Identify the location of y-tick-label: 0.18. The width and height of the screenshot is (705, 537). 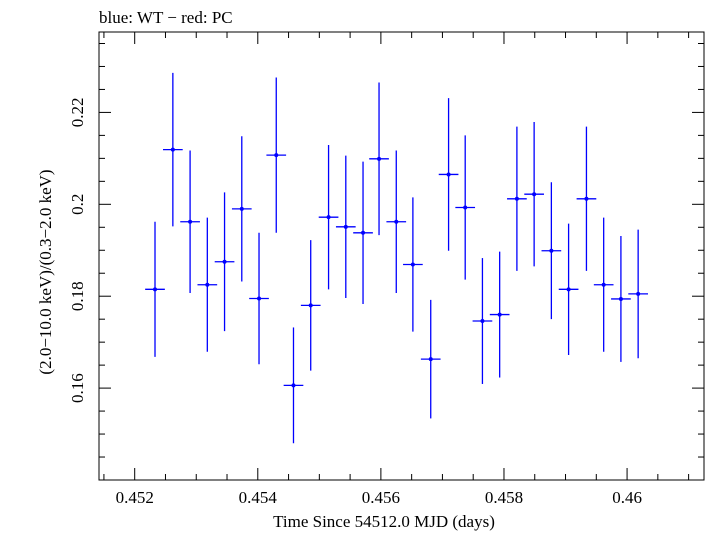
(77, 296).